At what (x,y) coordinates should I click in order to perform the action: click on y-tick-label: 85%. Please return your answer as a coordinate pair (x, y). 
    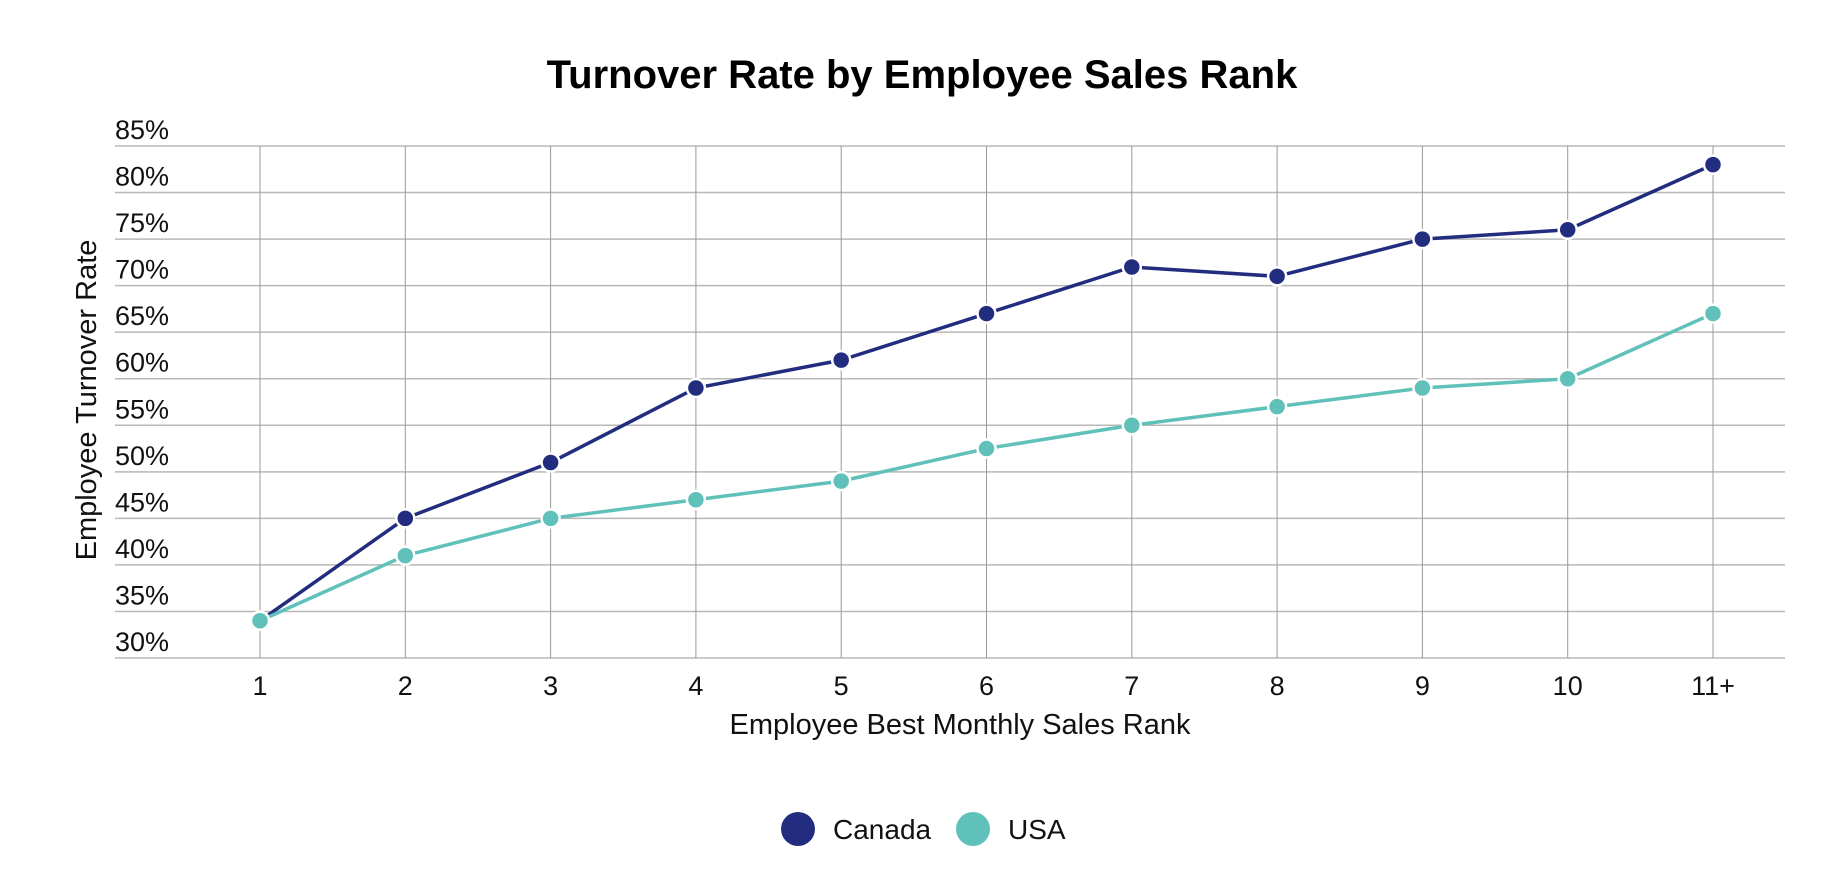
    Looking at the image, I should click on (142, 130).